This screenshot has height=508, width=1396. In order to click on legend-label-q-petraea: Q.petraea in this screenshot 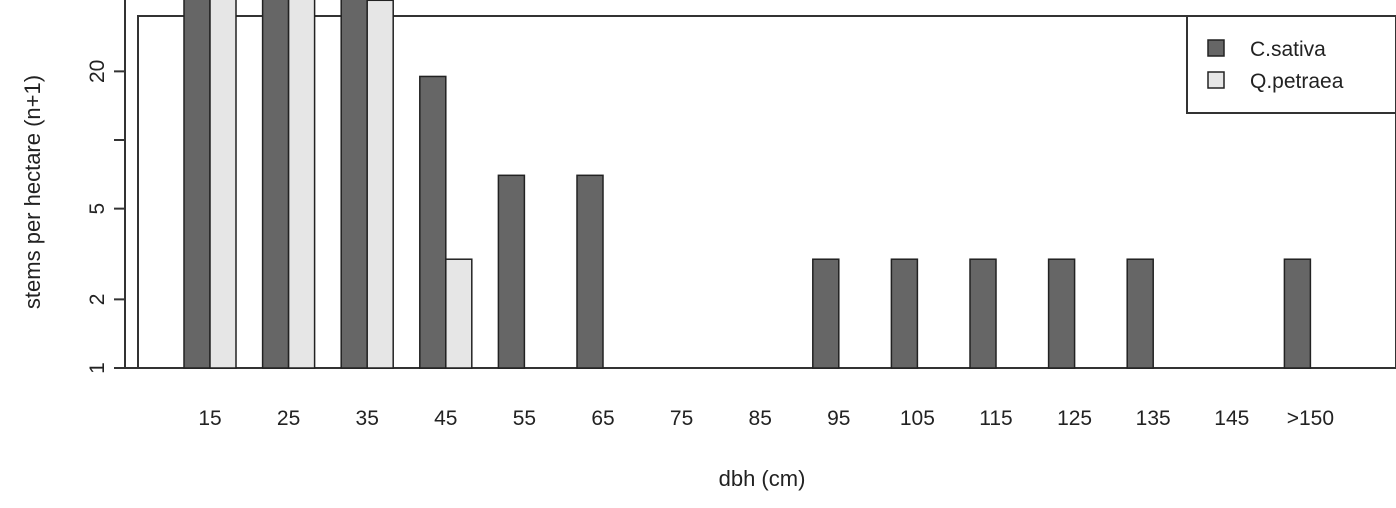, I will do `click(1297, 81)`.